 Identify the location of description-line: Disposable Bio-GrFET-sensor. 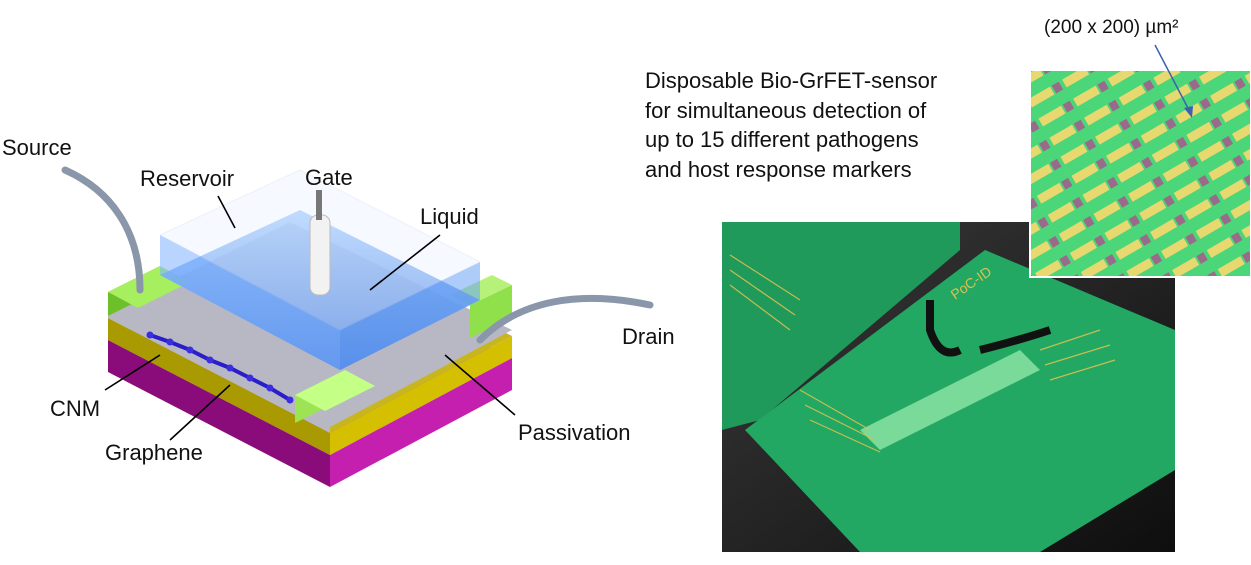
(791, 80).